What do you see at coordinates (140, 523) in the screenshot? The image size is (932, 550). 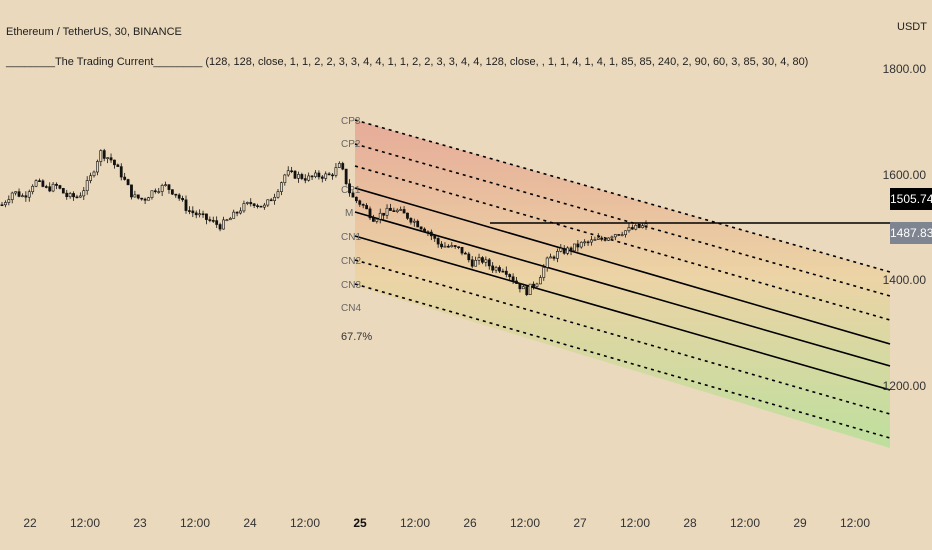 I see `time-axis-label: 23` at bounding box center [140, 523].